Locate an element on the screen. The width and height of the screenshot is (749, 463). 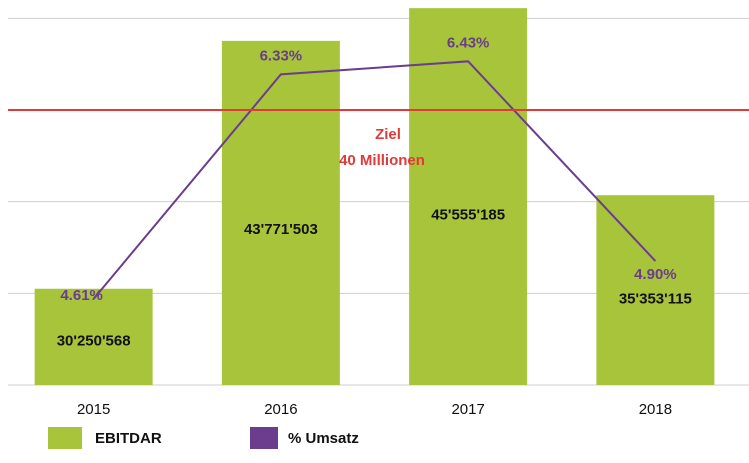
bar-value-label: 35'353'115 is located at coordinates (655, 299).